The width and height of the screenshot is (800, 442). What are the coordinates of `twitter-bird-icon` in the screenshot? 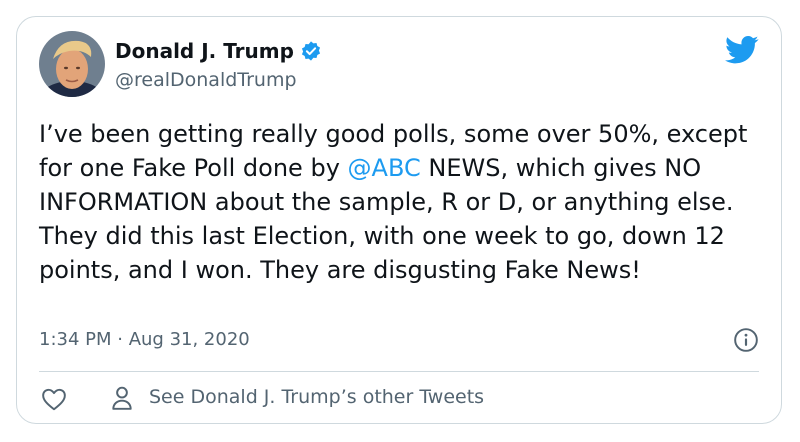 It's located at (742, 50).